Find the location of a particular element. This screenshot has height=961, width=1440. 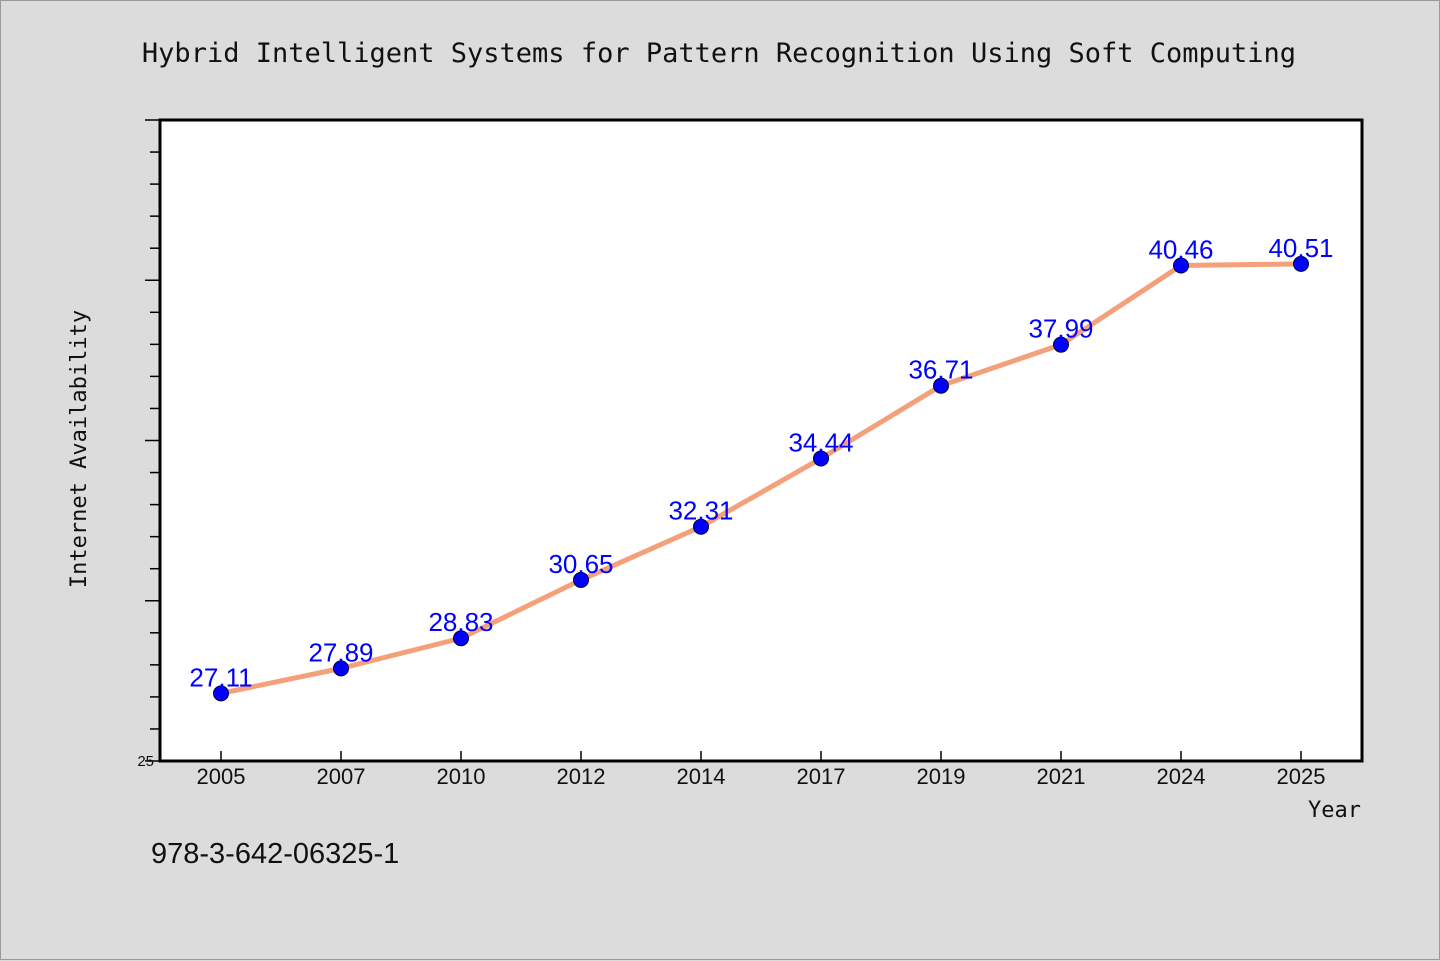

x-tick-label: 2025 is located at coordinates (1301, 776).